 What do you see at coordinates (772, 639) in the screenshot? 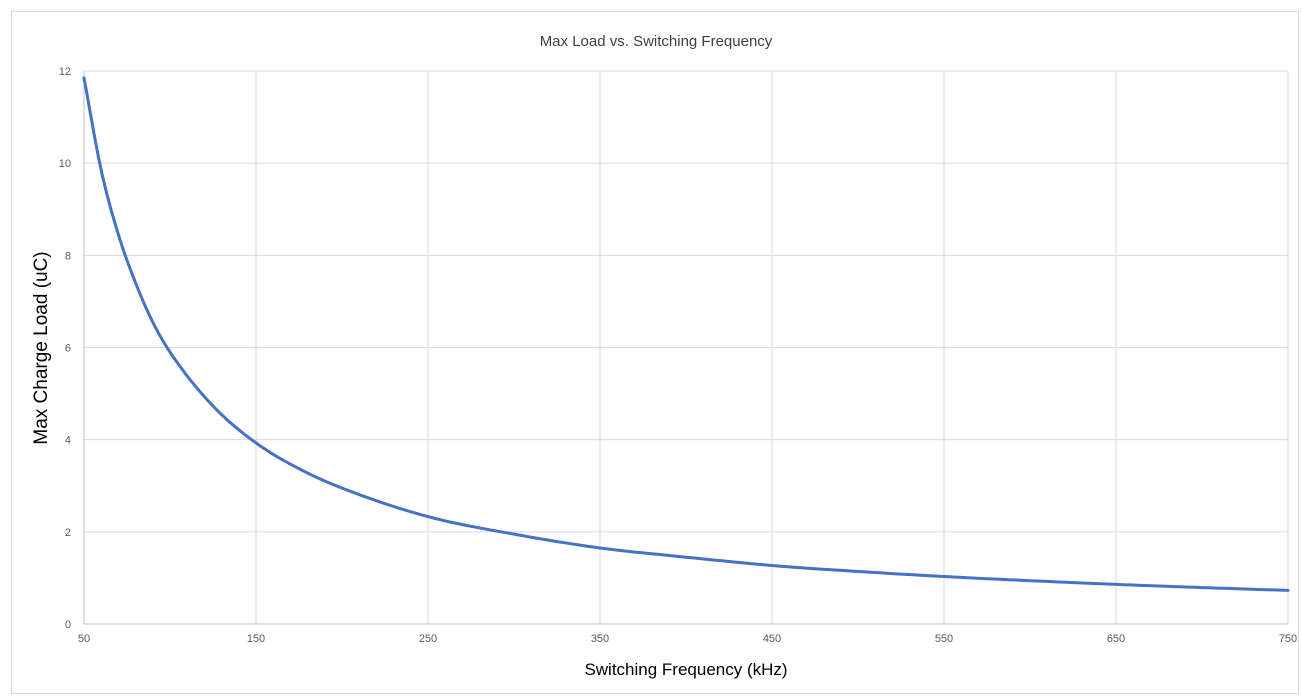
I see `x-tick-label: 450` at bounding box center [772, 639].